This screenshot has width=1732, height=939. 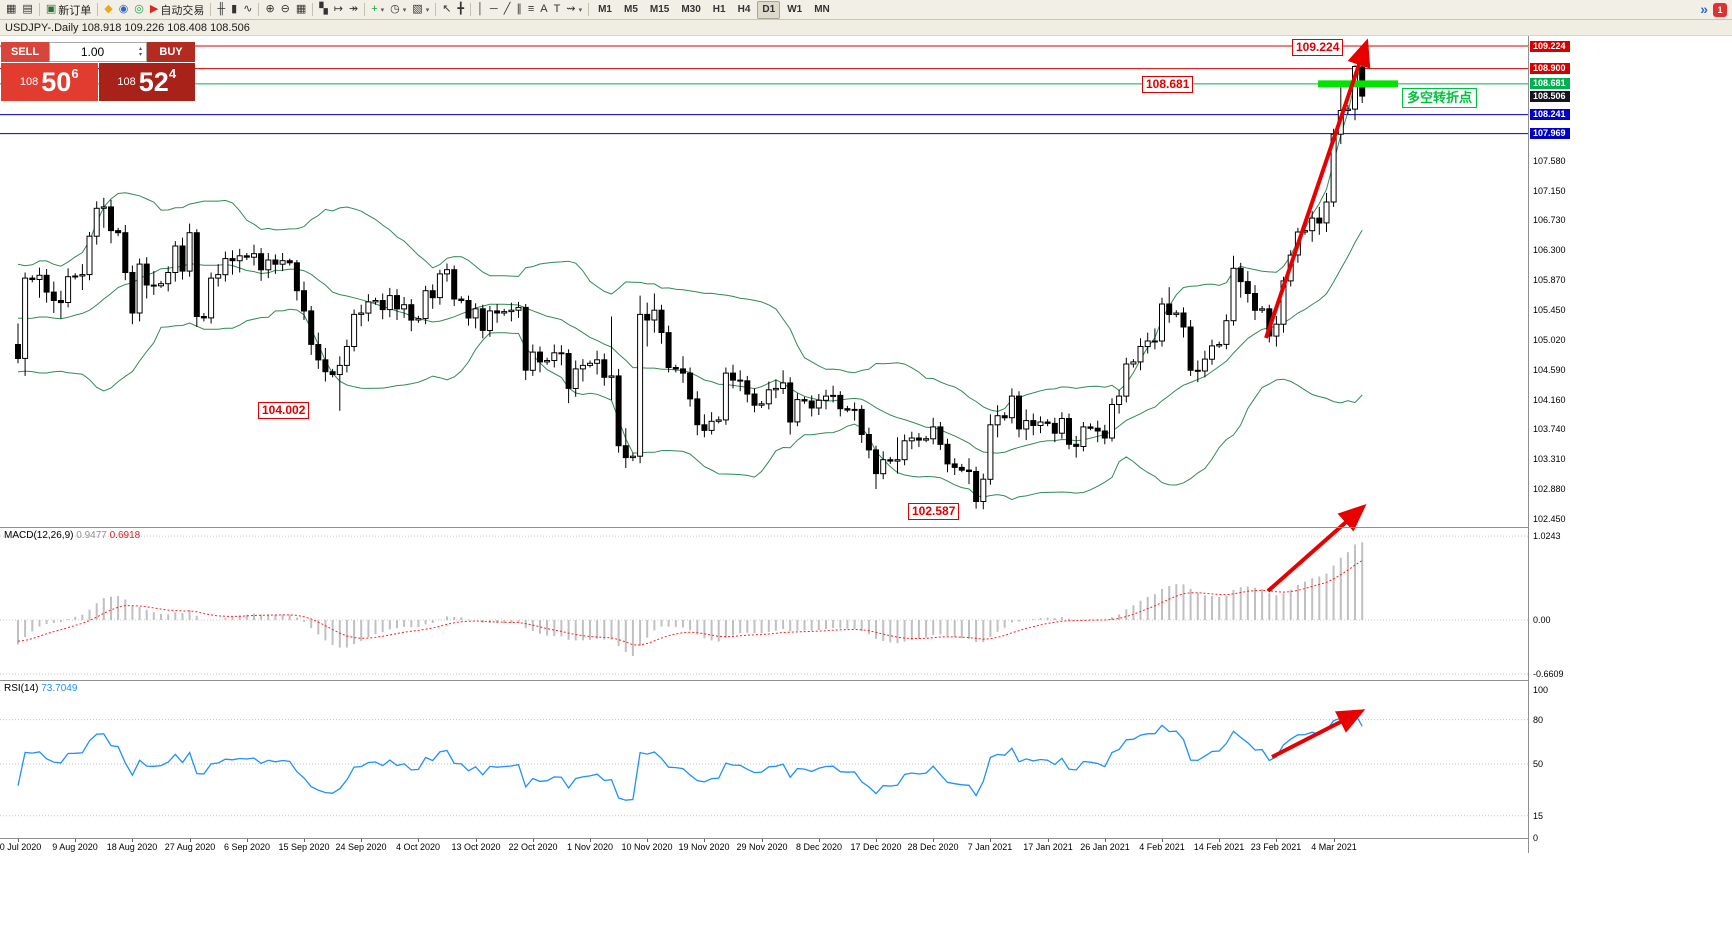 What do you see at coordinates (171, 52) in the screenshot?
I see `buy-button: BUY` at bounding box center [171, 52].